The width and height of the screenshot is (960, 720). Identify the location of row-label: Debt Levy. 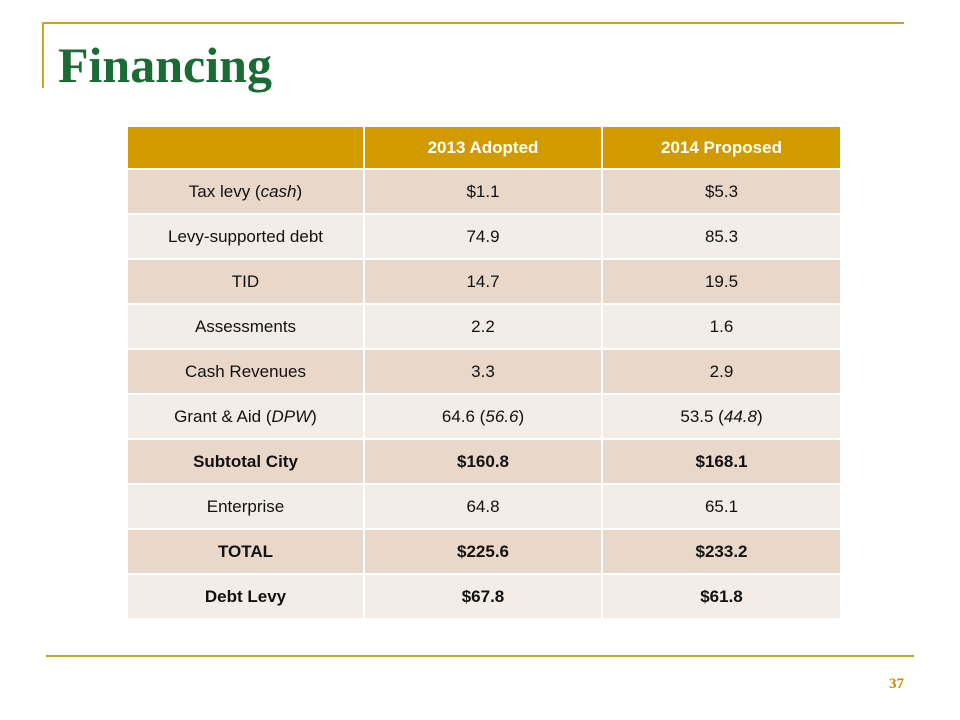
(246, 597).